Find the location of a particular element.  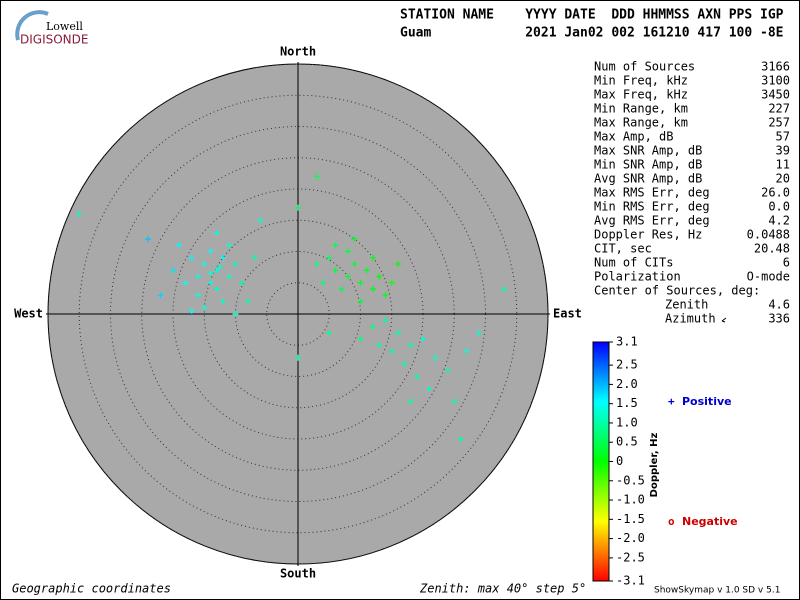

dir-label: North is located at coordinates (298, 52).